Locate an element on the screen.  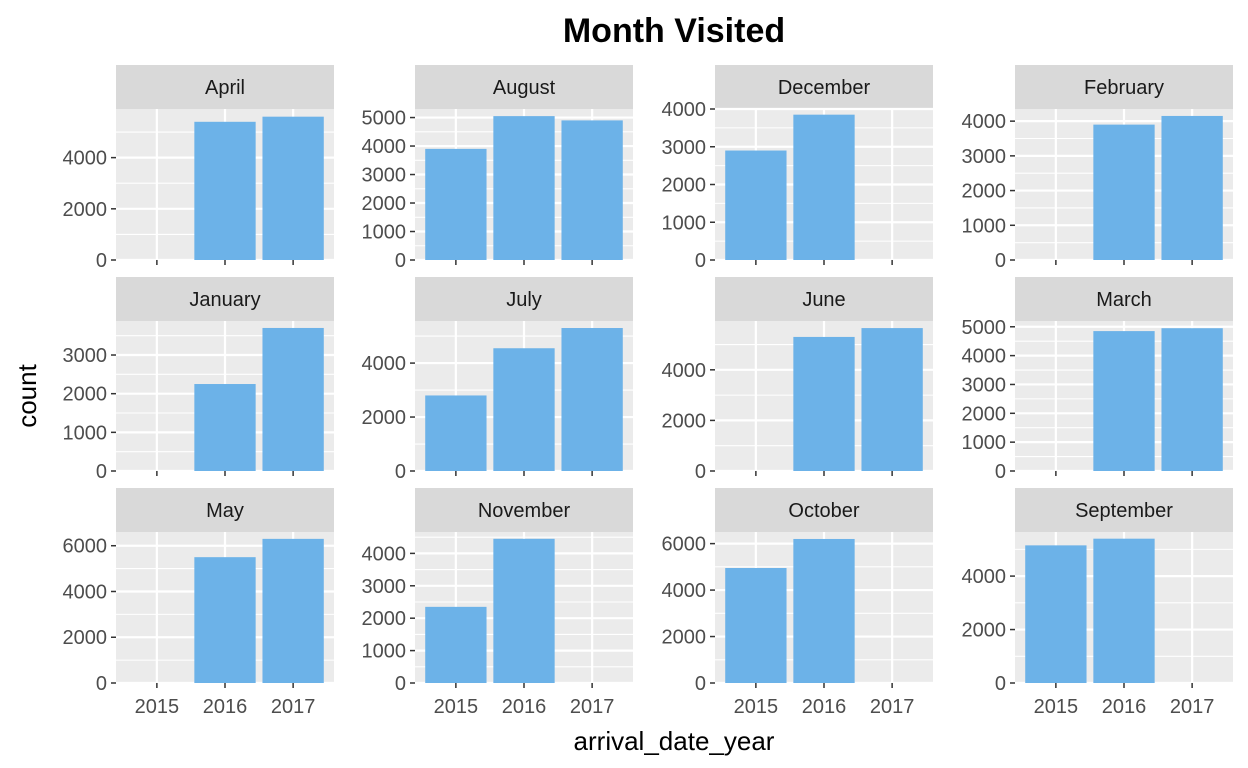
facet-strip-label: May is located at coordinates (225, 511).